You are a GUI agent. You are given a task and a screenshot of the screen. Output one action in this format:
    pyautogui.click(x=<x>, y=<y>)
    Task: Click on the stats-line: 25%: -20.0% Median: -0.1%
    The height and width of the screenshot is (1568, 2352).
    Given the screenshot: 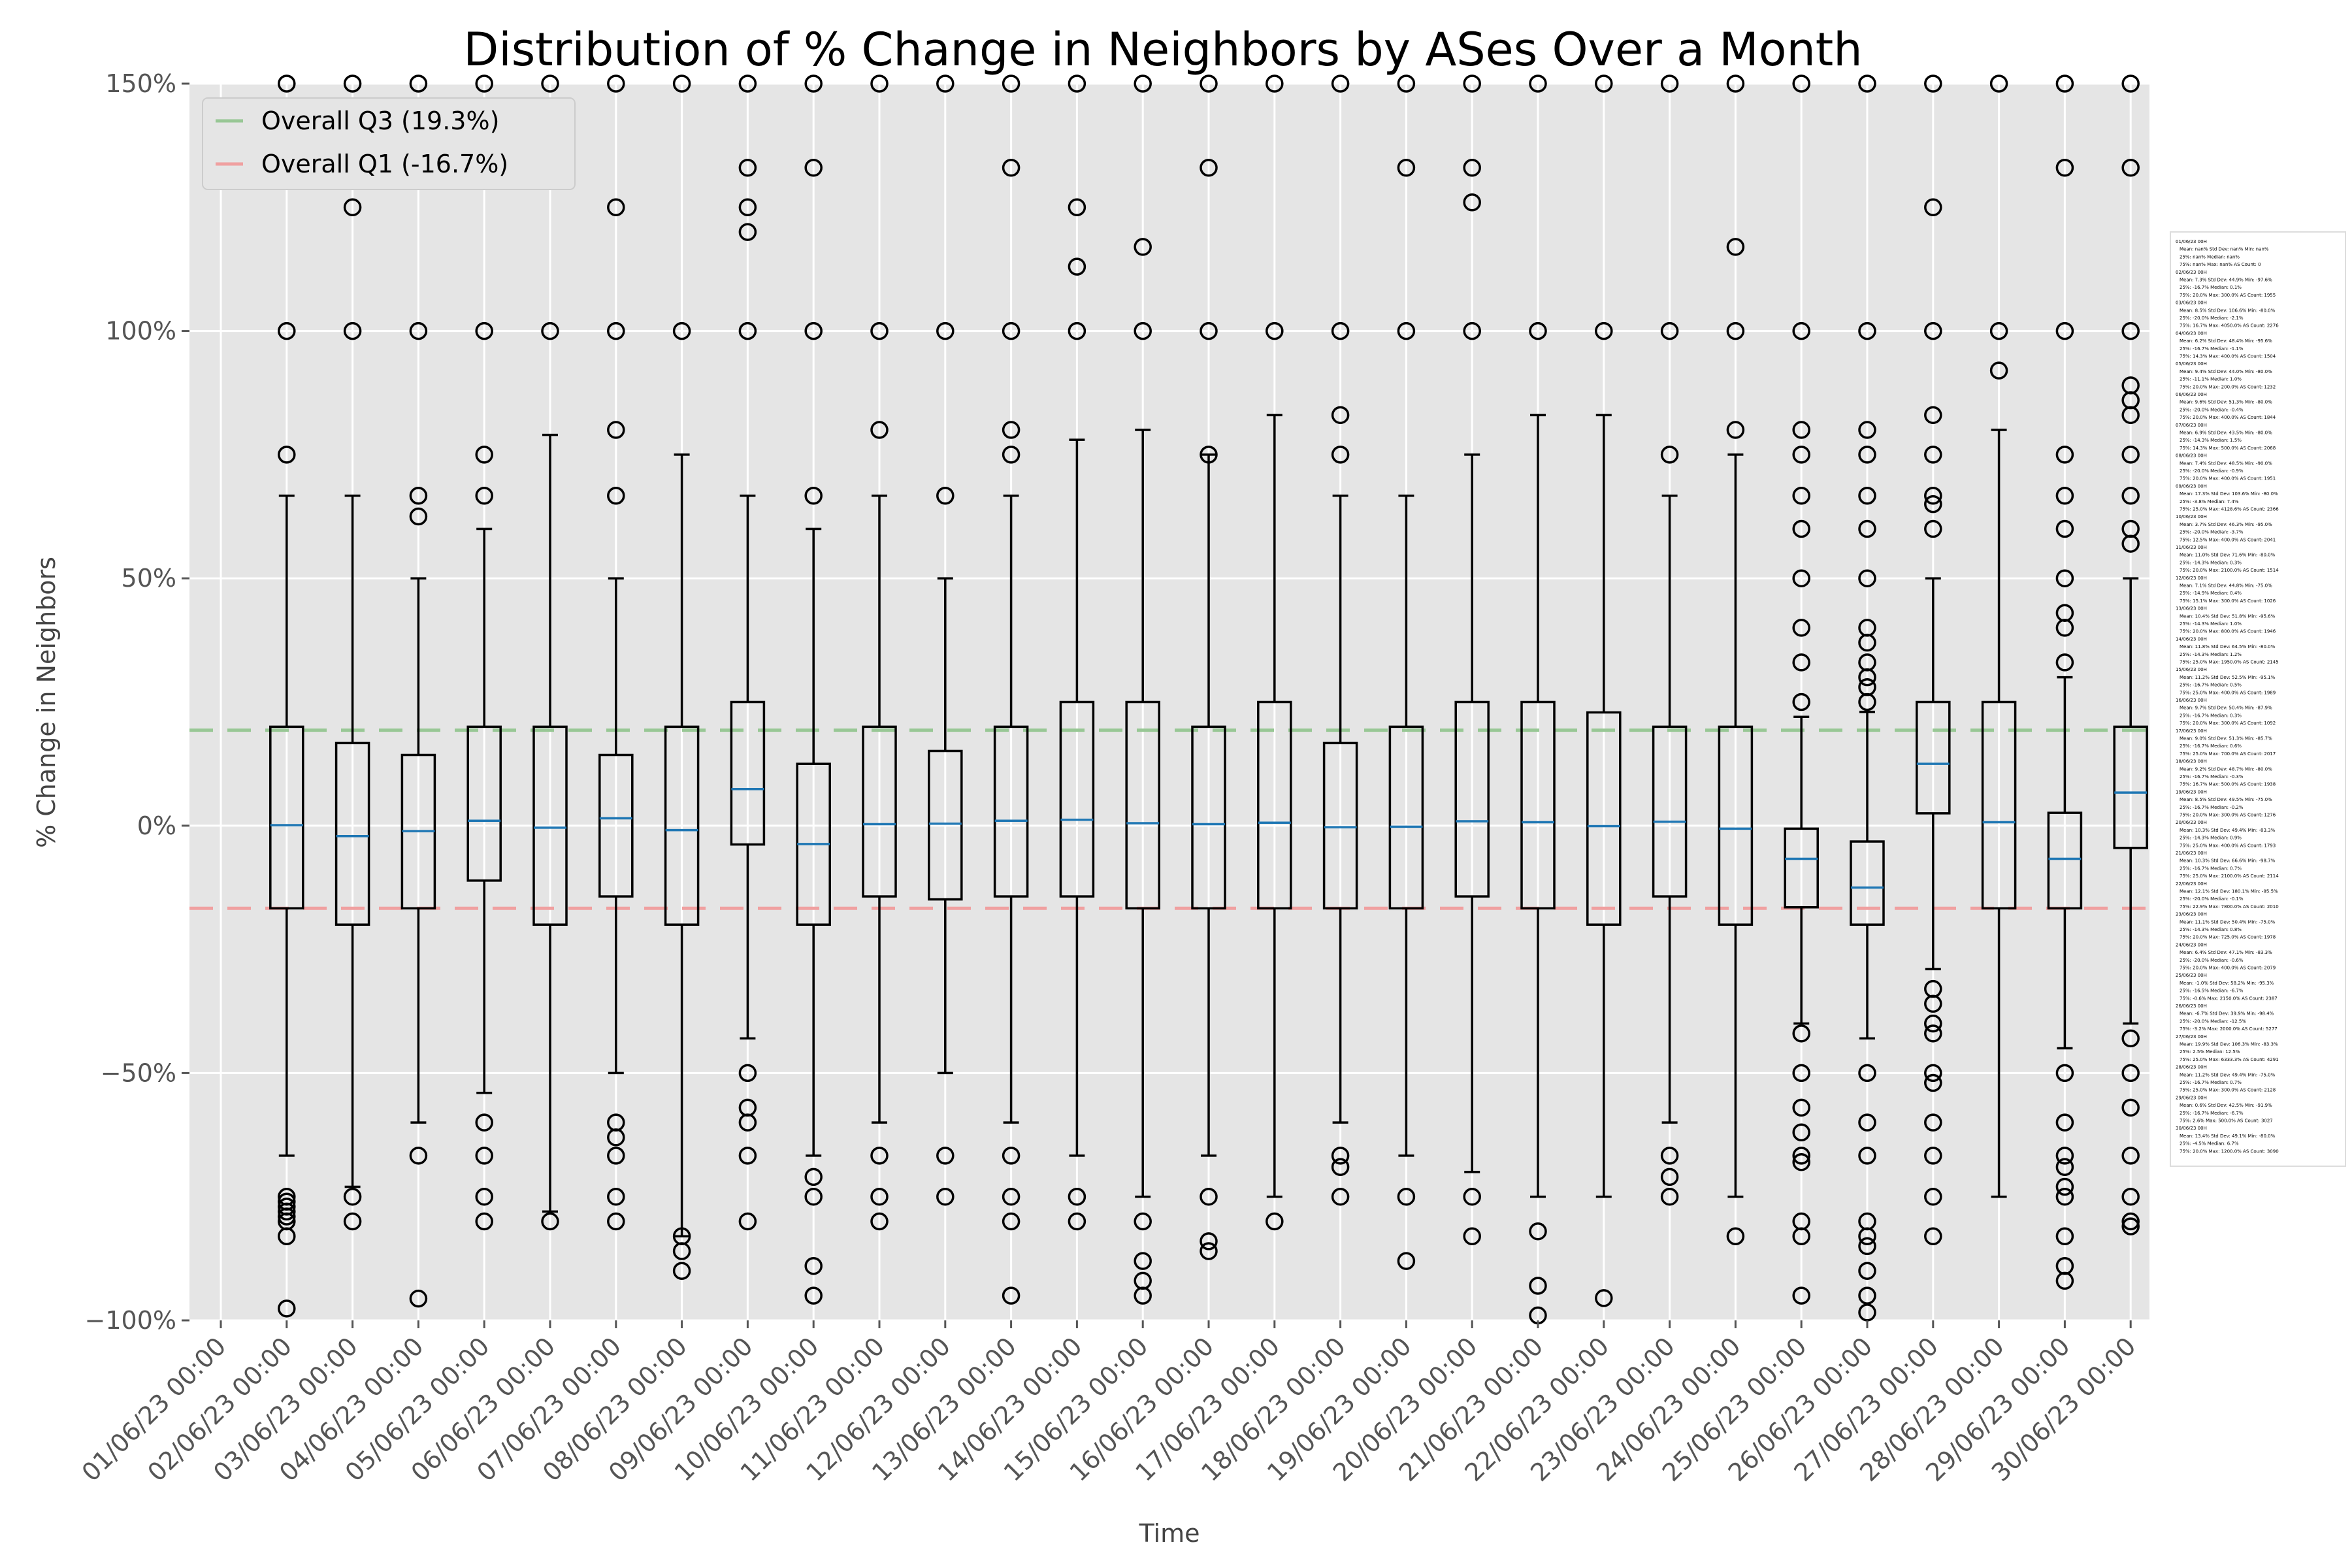 What is the action you would take?
    pyautogui.click(x=2212, y=899)
    